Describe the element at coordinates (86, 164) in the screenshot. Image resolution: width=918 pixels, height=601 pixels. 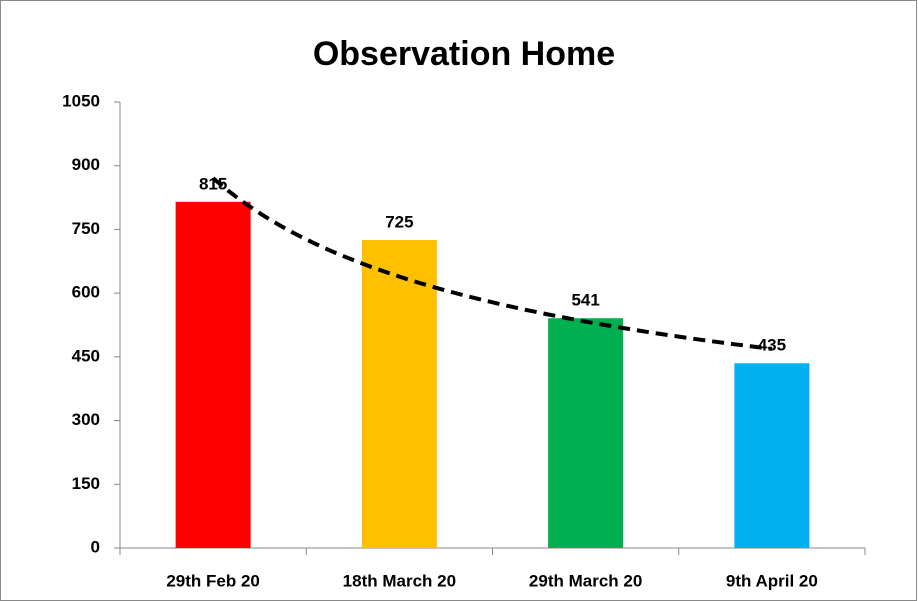
I see `y-tick-label: 900` at that location.